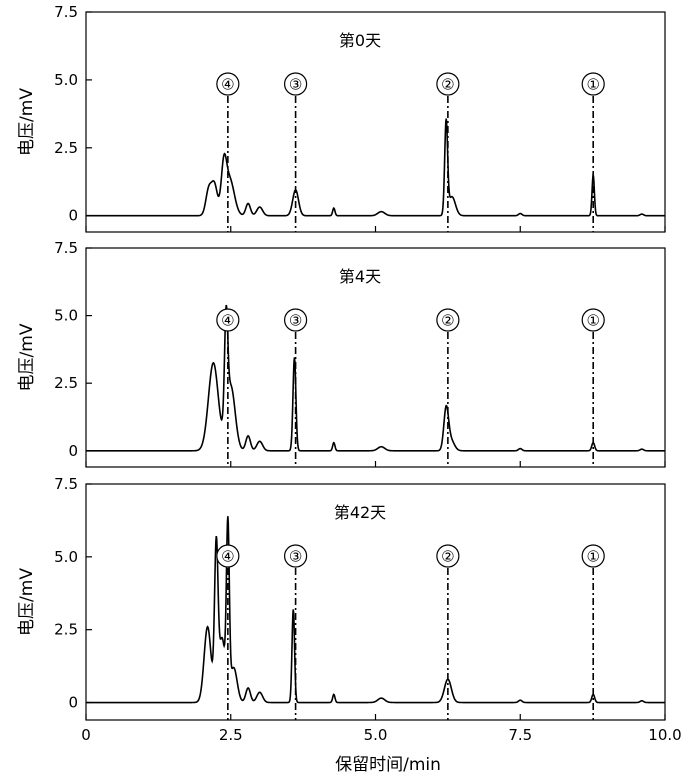 The width and height of the screenshot is (700, 780). I want to click on x-tick-label: 0, so click(86, 735).